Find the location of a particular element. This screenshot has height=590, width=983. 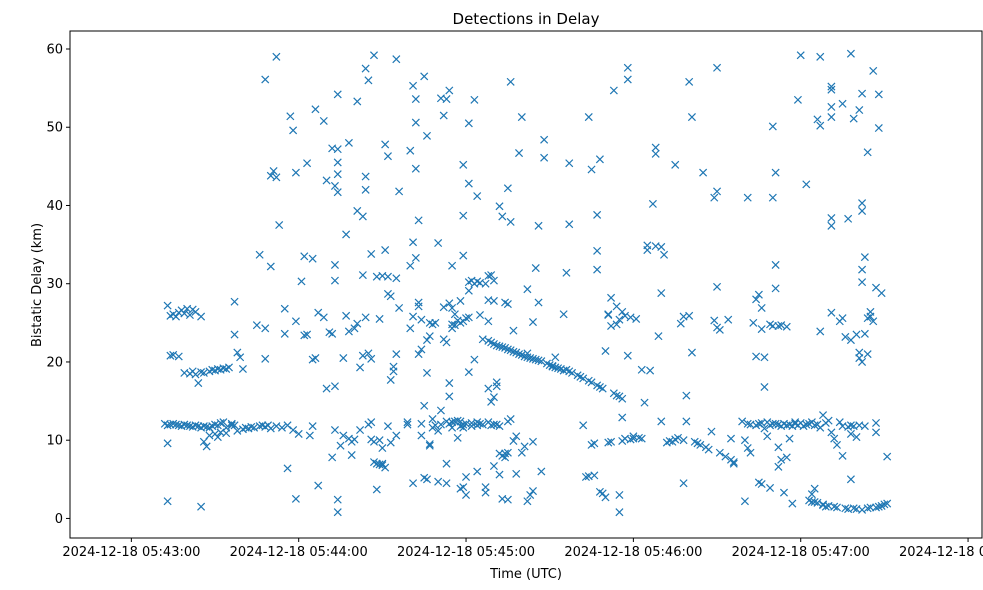

x-tick-label: 2024-12-18 05:46:00 is located at coordinates (633, 552).